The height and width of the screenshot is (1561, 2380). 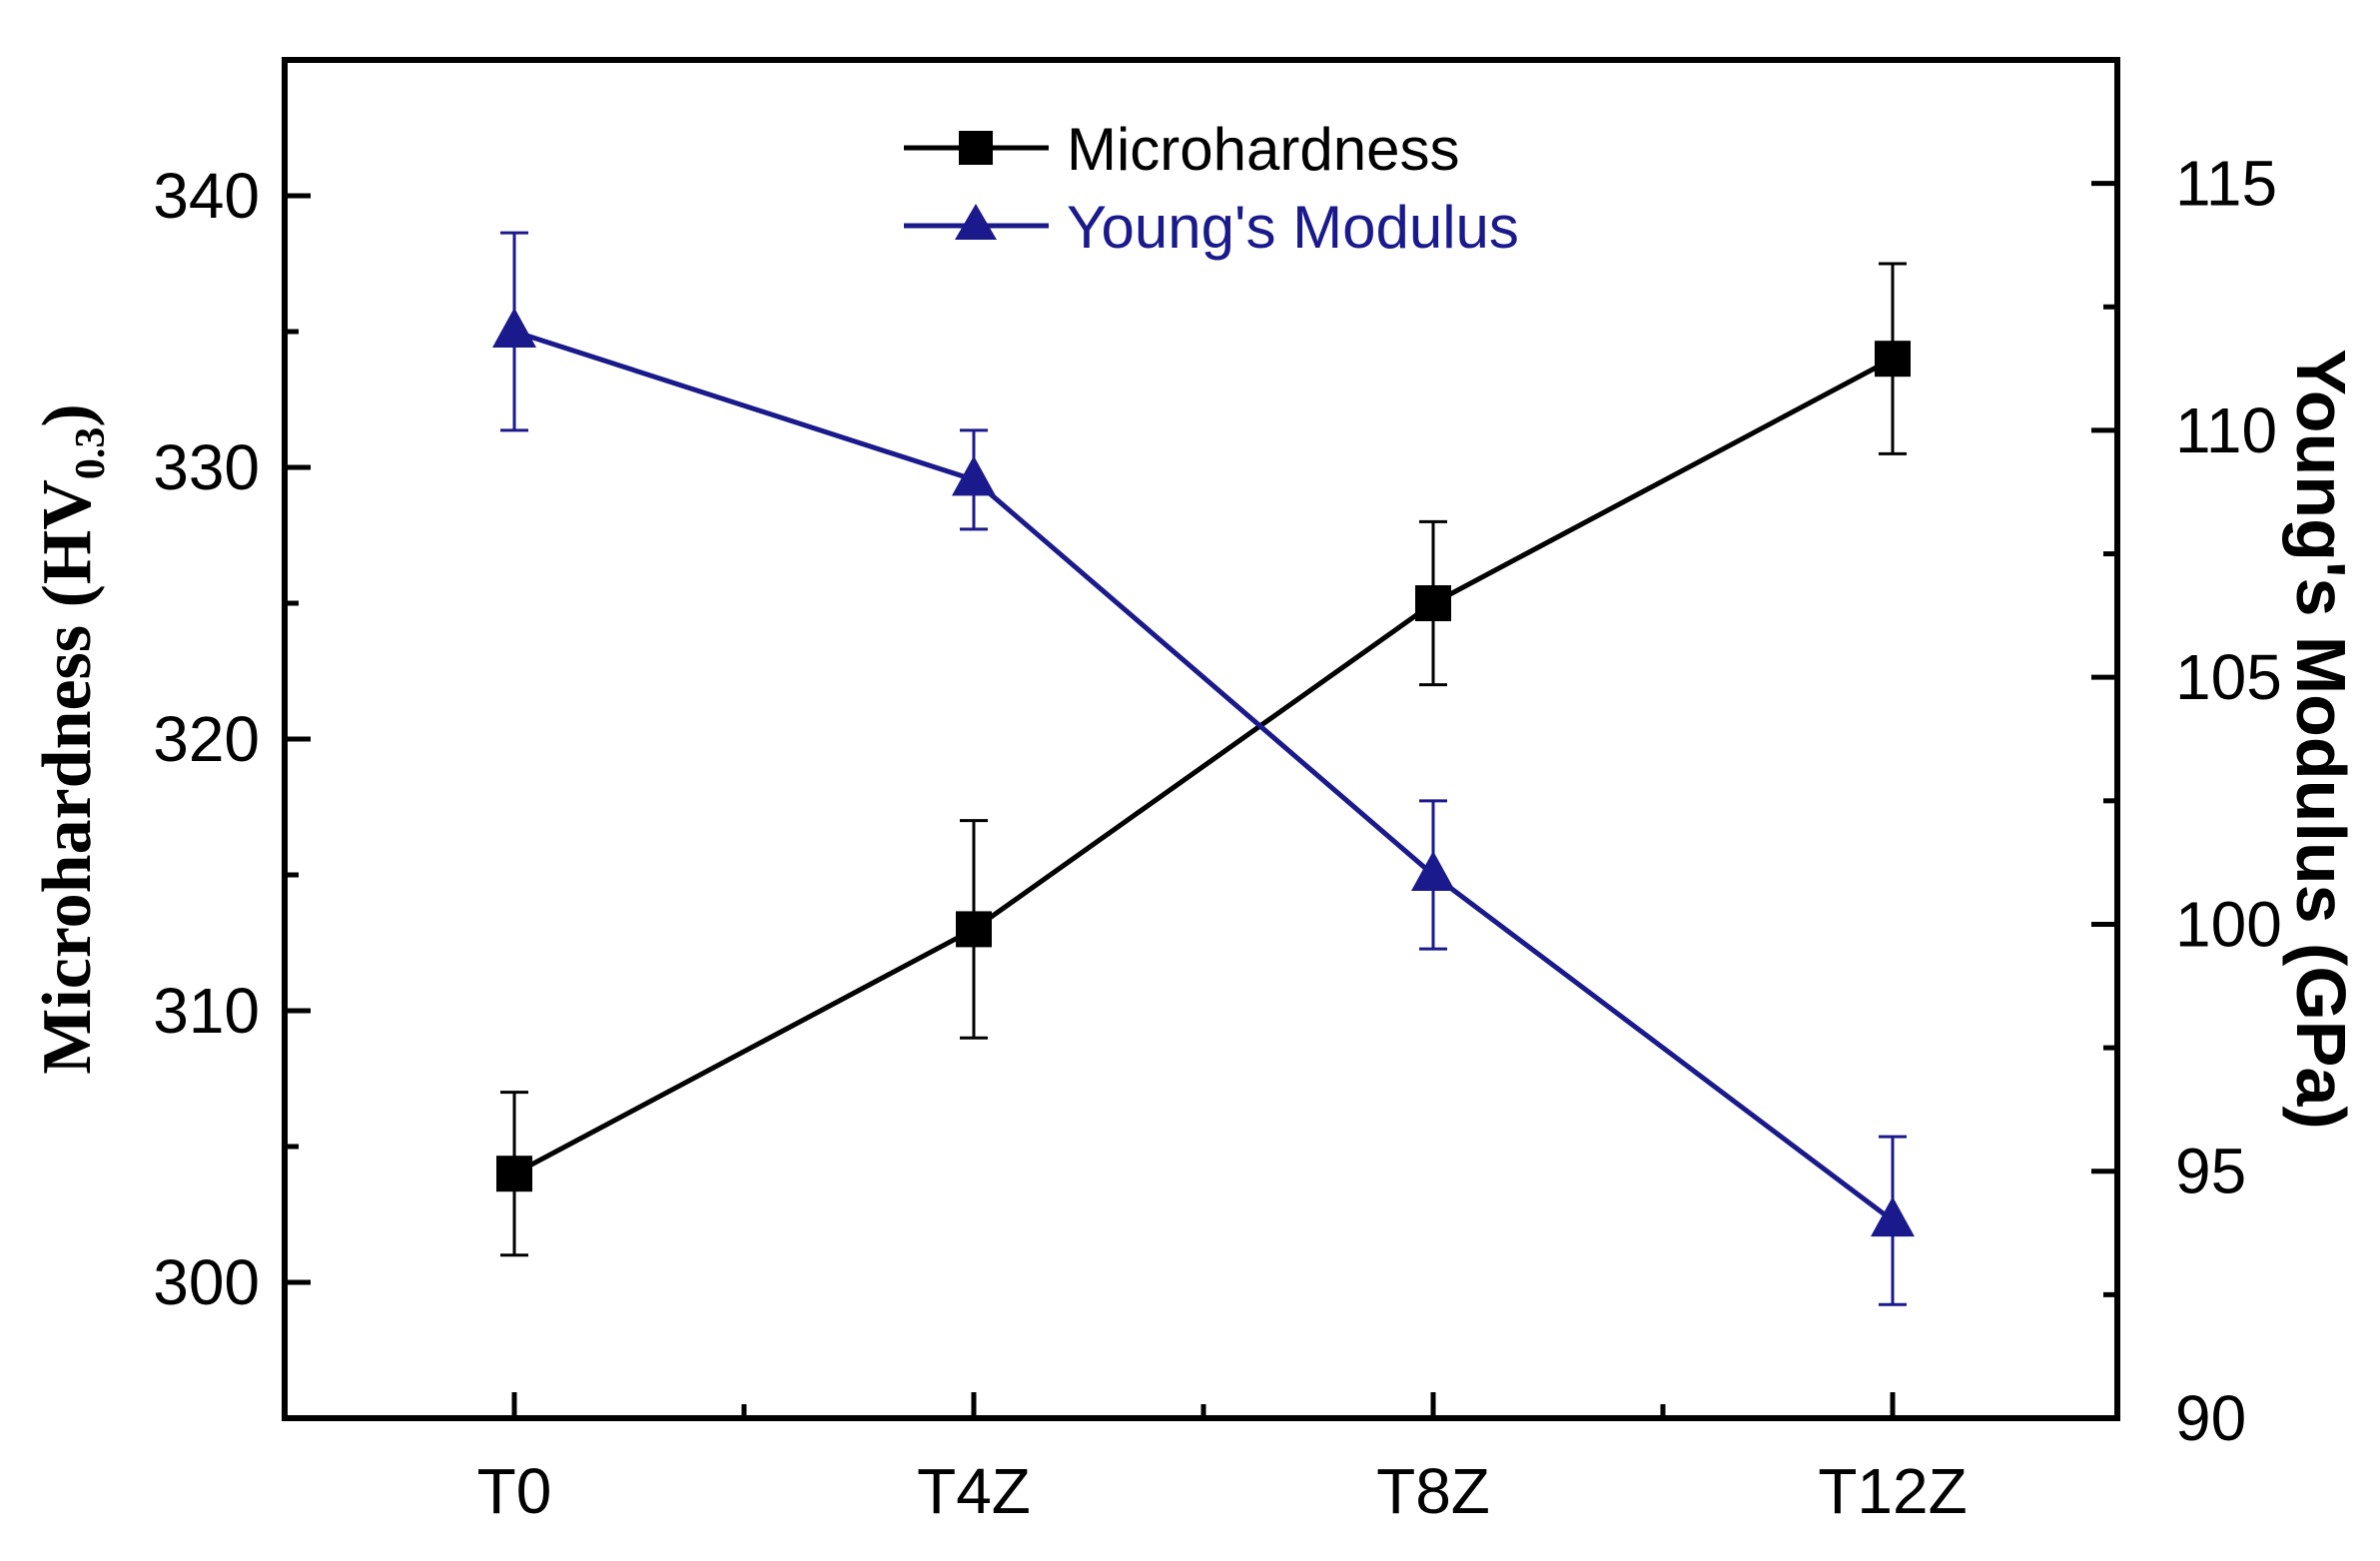 I want to click on right-tick-label: 95, so click(x=2210, y=1172).